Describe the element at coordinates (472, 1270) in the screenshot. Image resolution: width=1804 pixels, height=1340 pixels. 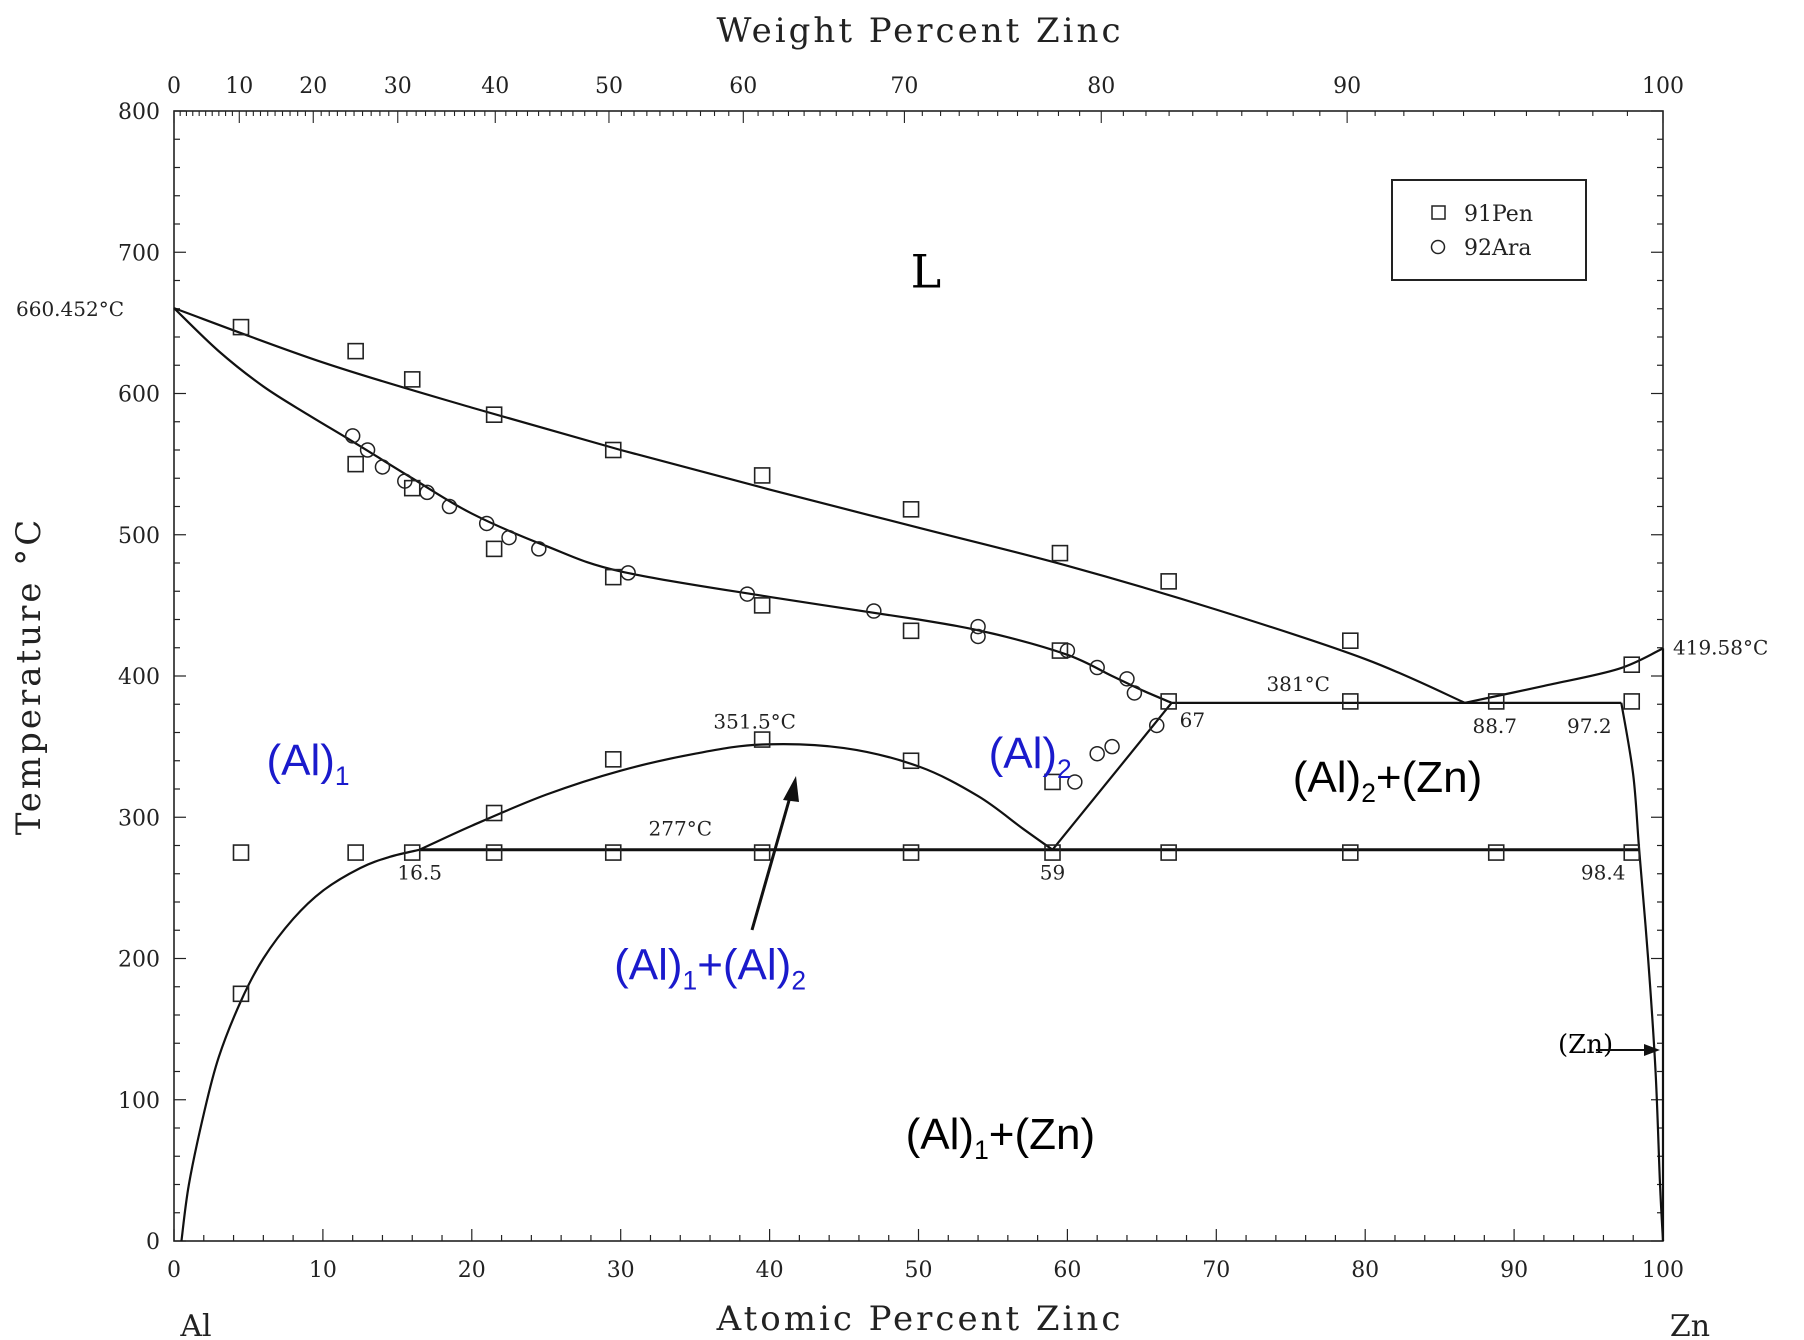
I see `x-tick-label: 20` at that location.